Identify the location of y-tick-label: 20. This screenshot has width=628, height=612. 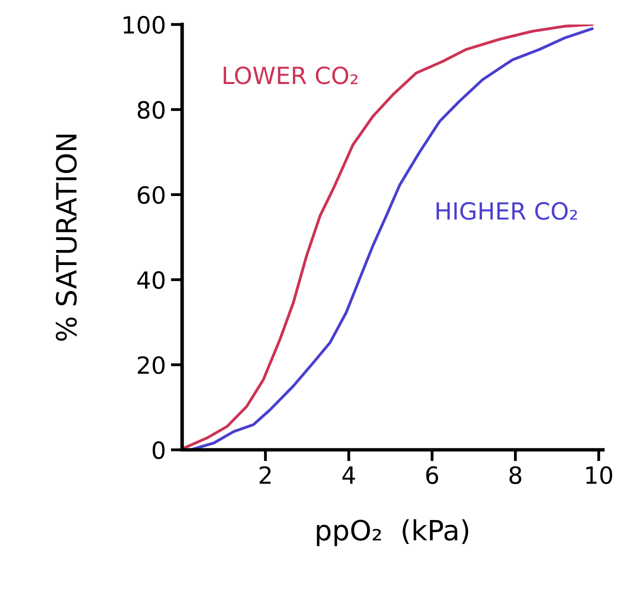
(151, 365).